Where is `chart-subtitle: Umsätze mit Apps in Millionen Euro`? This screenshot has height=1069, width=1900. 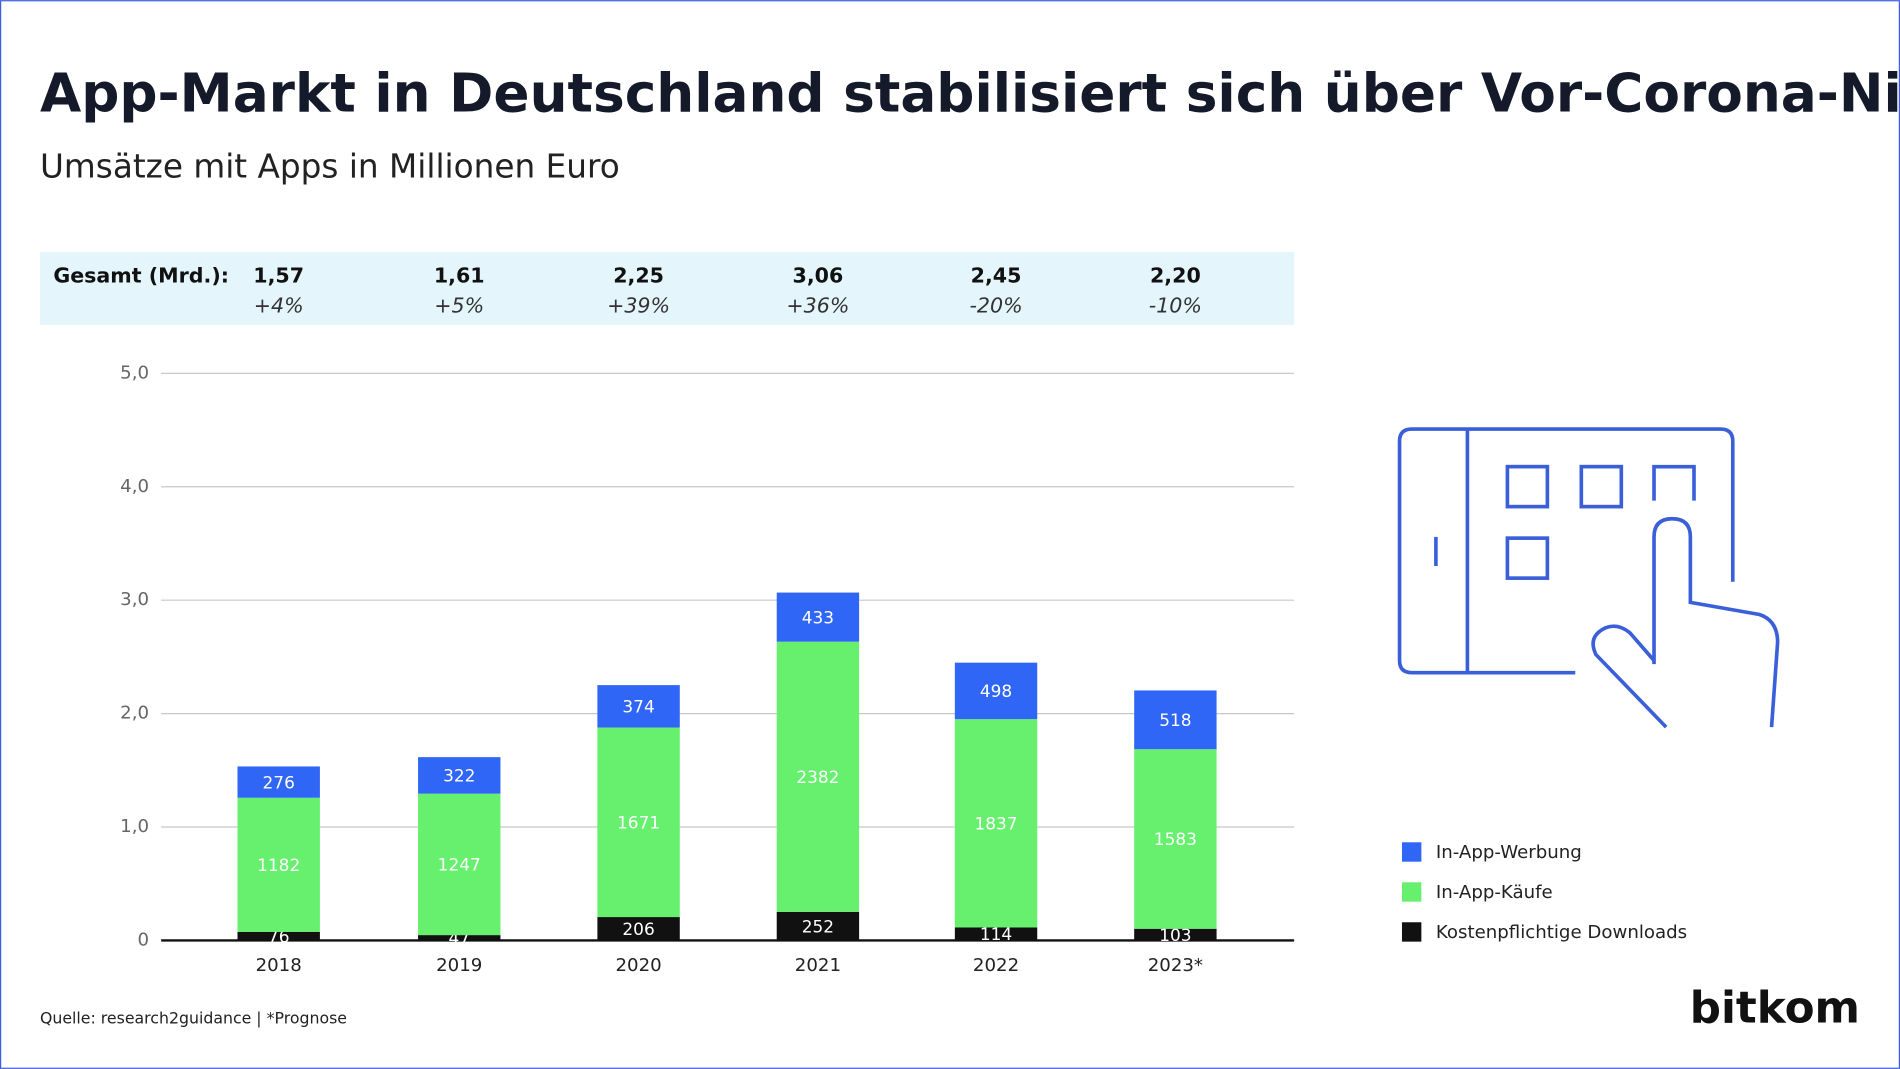
chart-subtitle: Umsätze mit Apps in Millionen Euro is located at coordinates (330, 167).